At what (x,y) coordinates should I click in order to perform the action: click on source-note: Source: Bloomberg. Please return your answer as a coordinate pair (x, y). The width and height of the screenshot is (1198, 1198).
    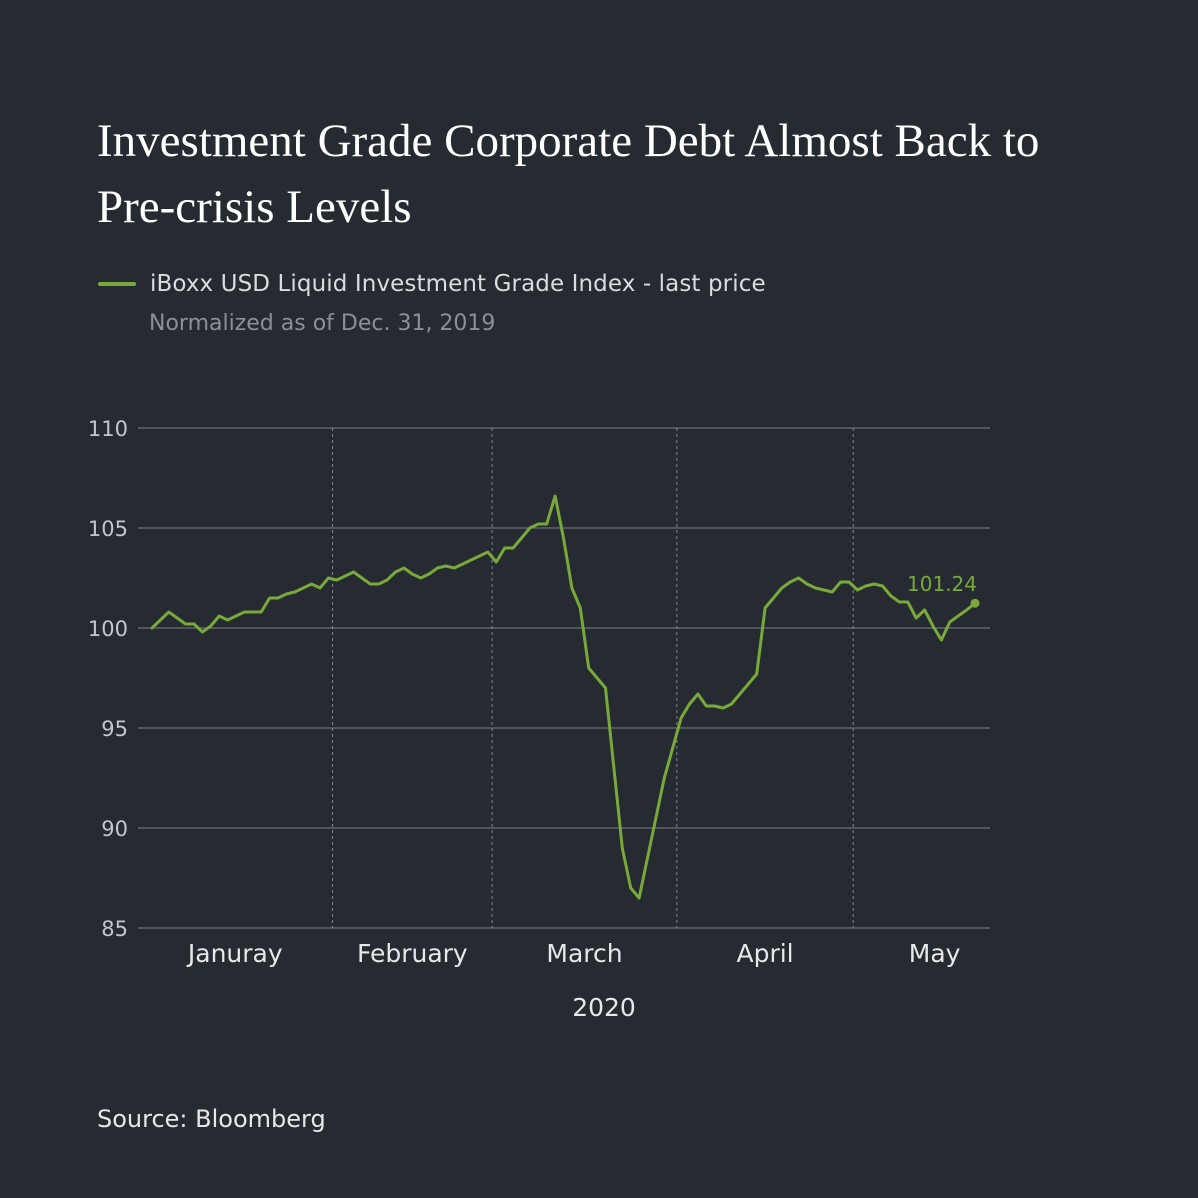
    Looking at the image, I should click on (211, 1119).